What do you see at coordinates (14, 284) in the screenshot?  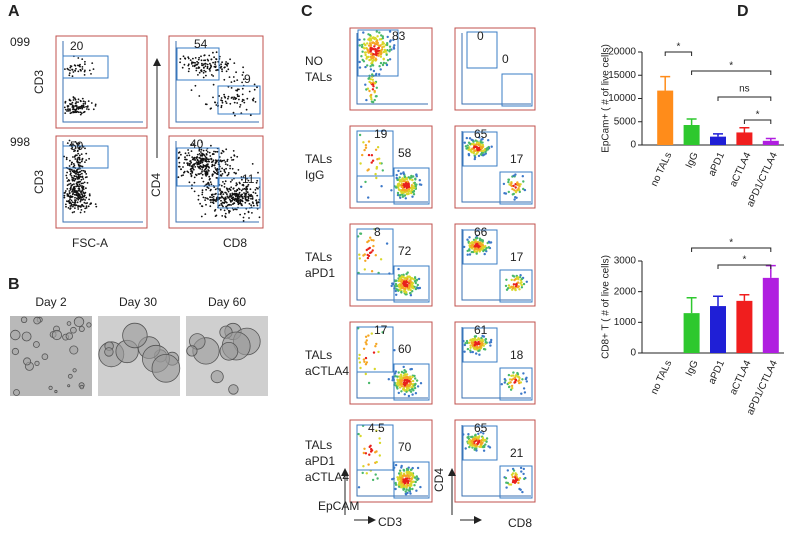 I see `panel-letter: B` at bounding box center [14, 284].